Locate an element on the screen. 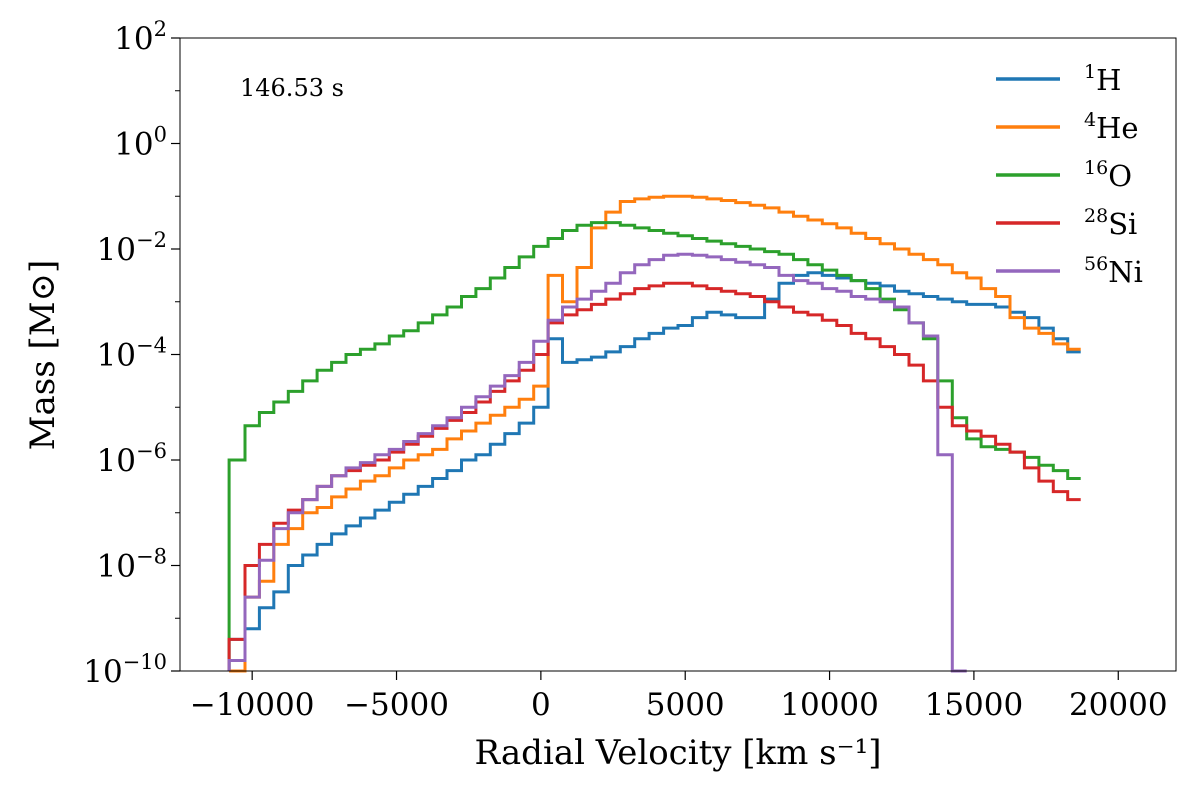 The width and height of the screenshot is (1200, 800). x-axis-label-text: Radial Velocity [km s⁻¹] is located at coordinates (678, 753).